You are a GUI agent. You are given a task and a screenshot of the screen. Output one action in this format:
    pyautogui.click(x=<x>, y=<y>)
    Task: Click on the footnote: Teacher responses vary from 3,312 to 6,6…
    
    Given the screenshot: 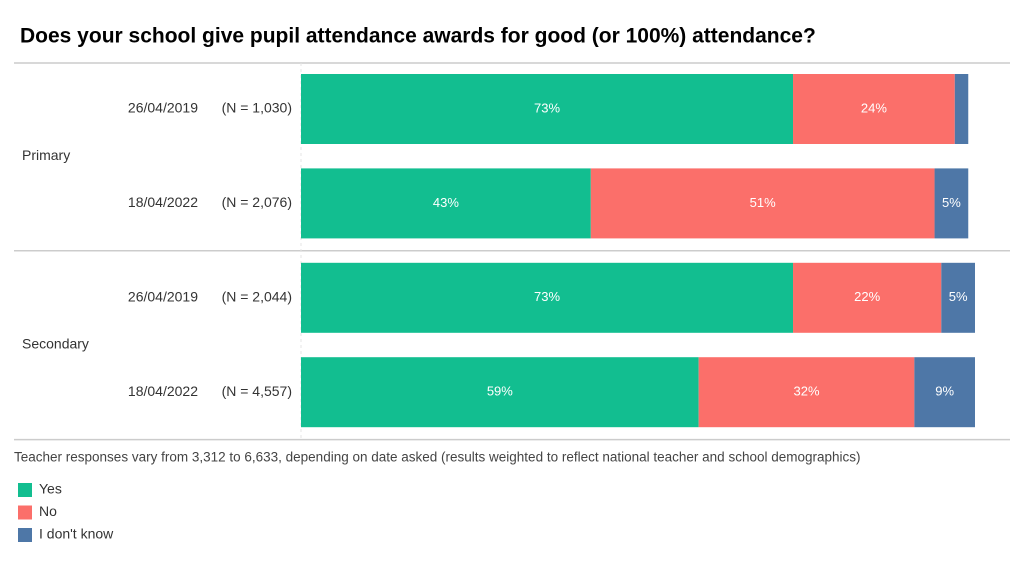 What is the action you would take?
    pyautogui.click(x=437, y=457)
    